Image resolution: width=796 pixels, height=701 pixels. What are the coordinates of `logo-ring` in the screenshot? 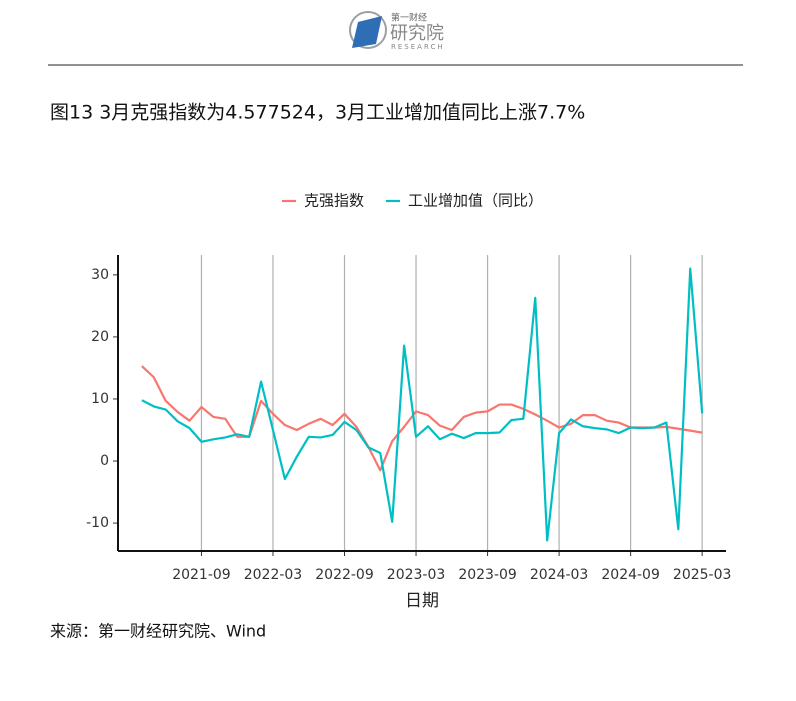 It's located at (368, 30).